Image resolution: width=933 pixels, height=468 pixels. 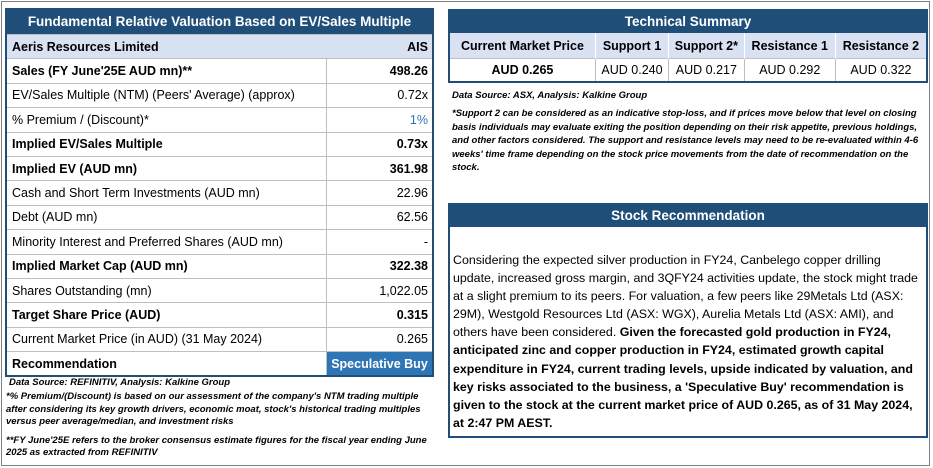 What do you see at coordinates (706, 46) in the screenshot?
I see `technical-header: Support 2*` at bounding box center [706, 46].